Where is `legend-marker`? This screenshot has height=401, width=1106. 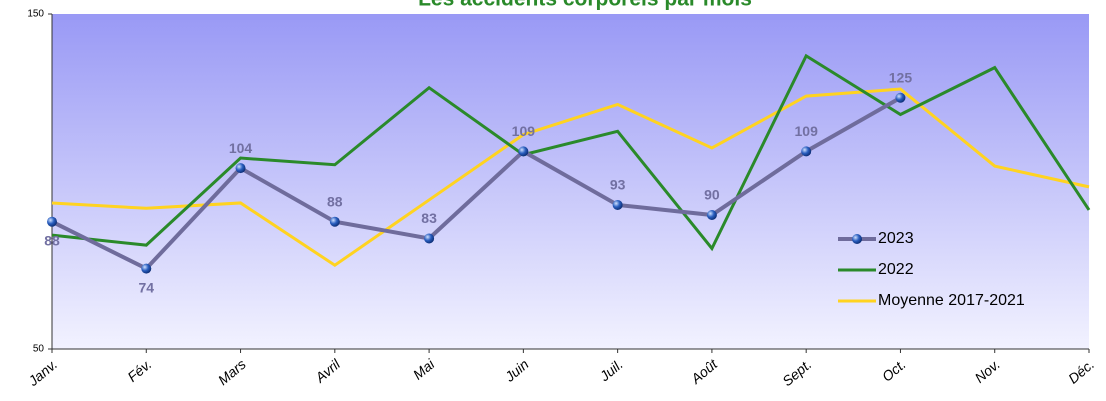 legend-marker is located at coordinates (857, 239).